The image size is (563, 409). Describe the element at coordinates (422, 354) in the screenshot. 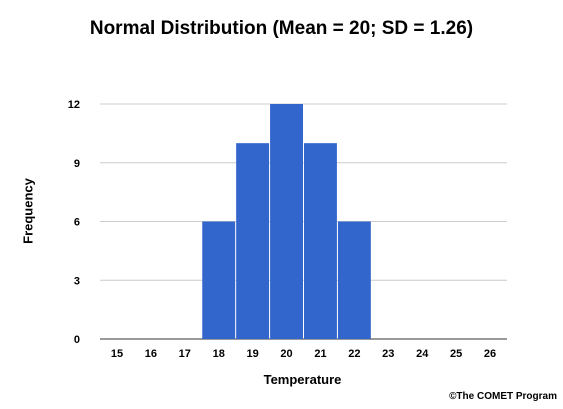

I see `x-tick-label: 24` at that location.